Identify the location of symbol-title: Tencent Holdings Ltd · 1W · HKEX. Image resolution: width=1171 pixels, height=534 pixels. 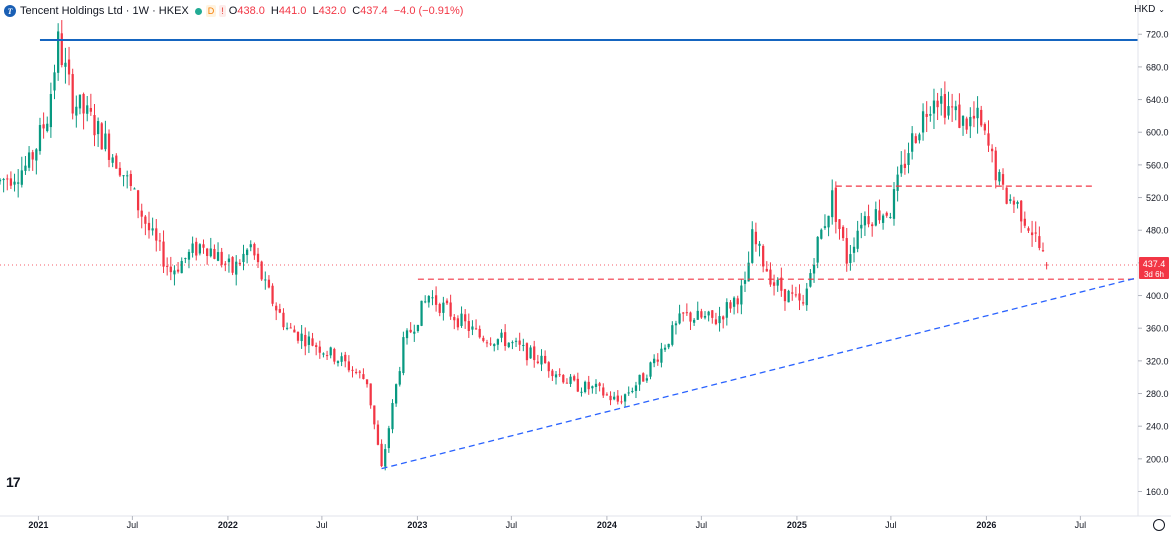
(104, 11).